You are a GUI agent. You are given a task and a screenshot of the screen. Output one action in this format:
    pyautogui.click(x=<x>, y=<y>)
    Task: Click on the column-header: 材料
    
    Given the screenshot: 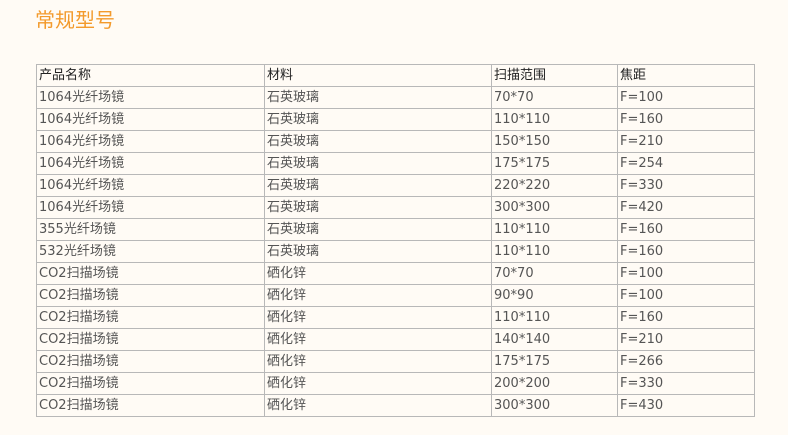 What is the action you would take?
    pyautogui.click(x=378, y=75)
    